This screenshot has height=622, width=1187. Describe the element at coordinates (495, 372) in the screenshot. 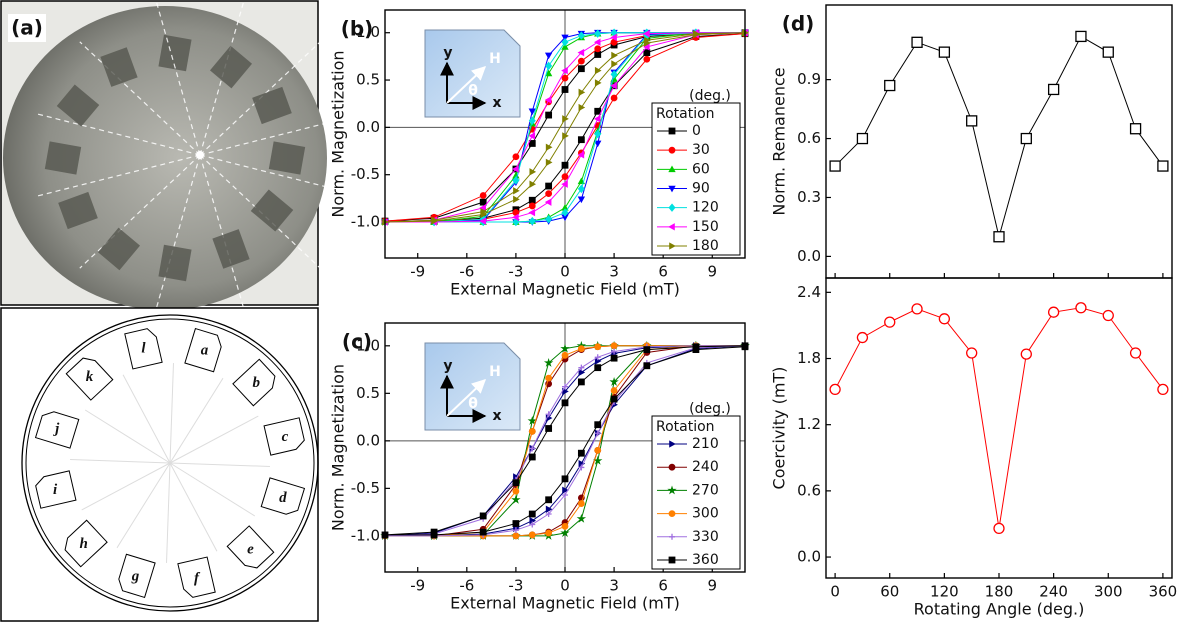

I see `inset-label: H` at that location.